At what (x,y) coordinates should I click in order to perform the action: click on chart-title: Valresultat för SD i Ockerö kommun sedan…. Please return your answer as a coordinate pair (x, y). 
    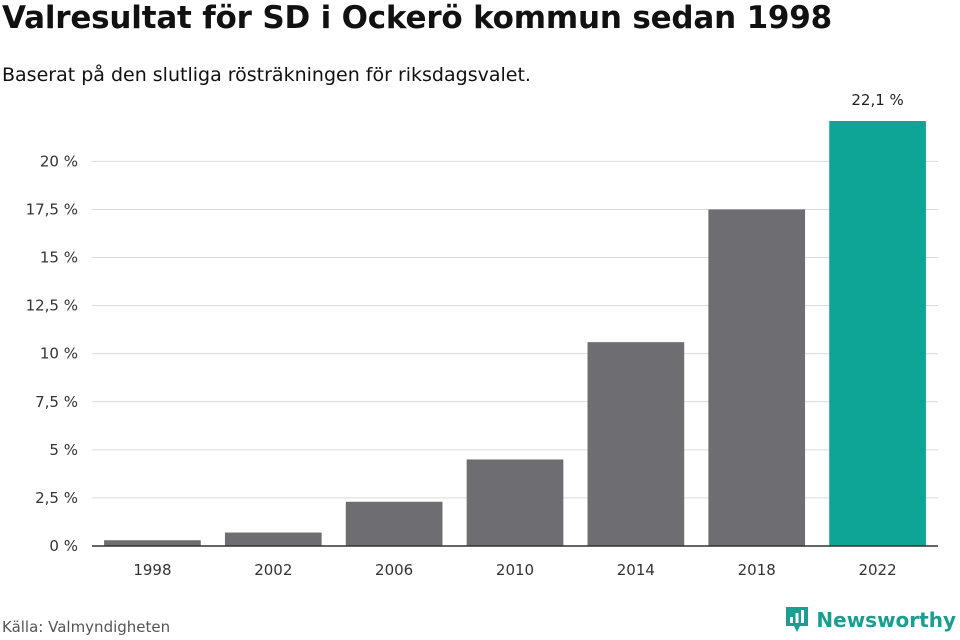
    Looking at the image, I should click on (417, 18).